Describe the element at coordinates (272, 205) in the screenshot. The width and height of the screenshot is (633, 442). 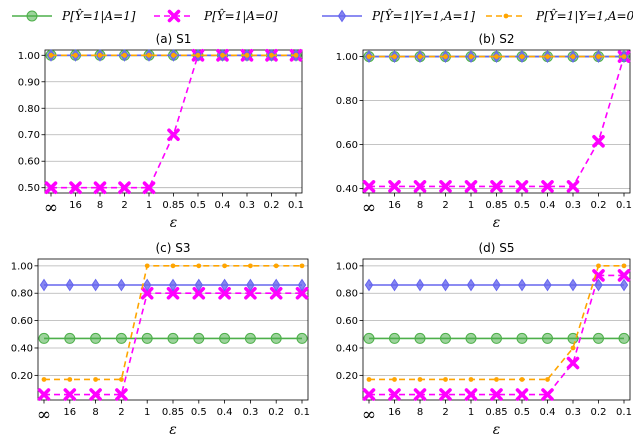
I see `x-tick-label: 0.2` at that location.